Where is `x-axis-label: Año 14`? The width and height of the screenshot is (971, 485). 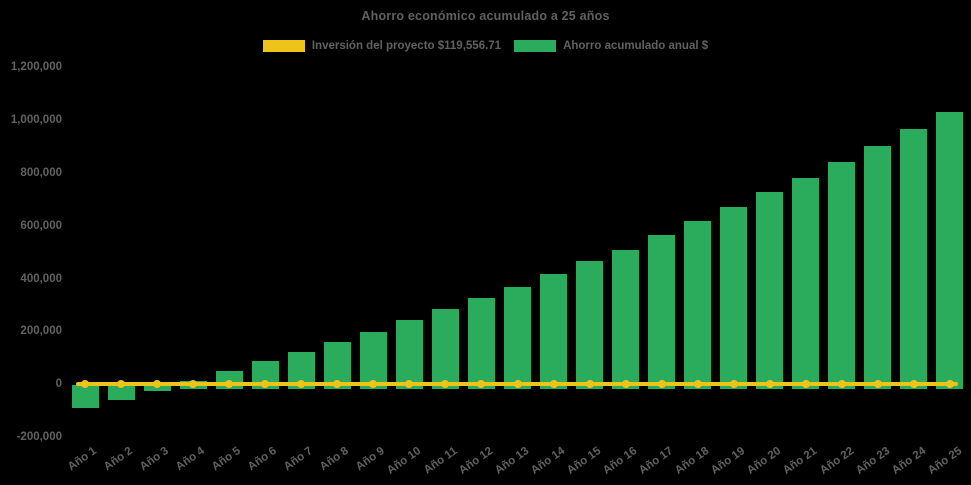 x-axis-label: Año 14 is located at coordinates (548, 461).